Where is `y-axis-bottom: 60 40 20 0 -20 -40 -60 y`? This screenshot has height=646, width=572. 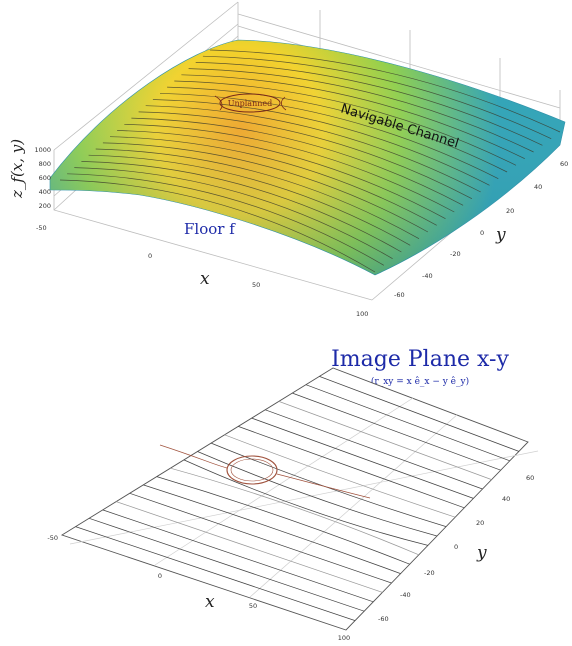
y-axis-bottom: 60 40 20 0 -20 -40 -60 y is located at coordinates (456, 548).